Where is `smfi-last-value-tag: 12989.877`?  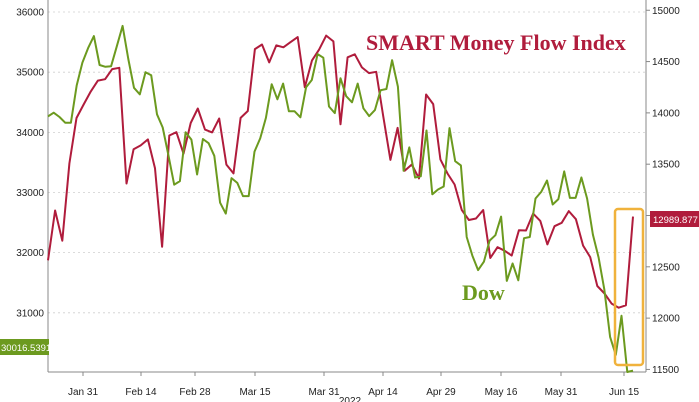
smfi-last-value-tag: 12989.877 is located at coordinates (674, 219).